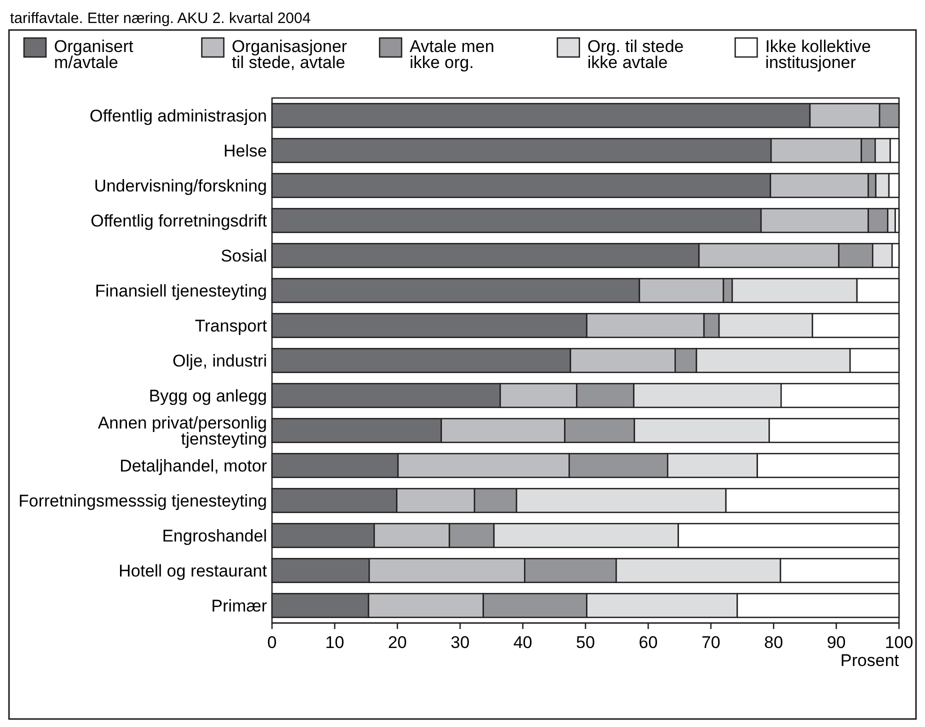 The width and height of the screenshot is (925, 727). Describe the element at coordinates (160, 18) in the screenshot. I see `chart-title: tariffavtale. Etter næring. AKU 2. kvartal 2004` at that location.